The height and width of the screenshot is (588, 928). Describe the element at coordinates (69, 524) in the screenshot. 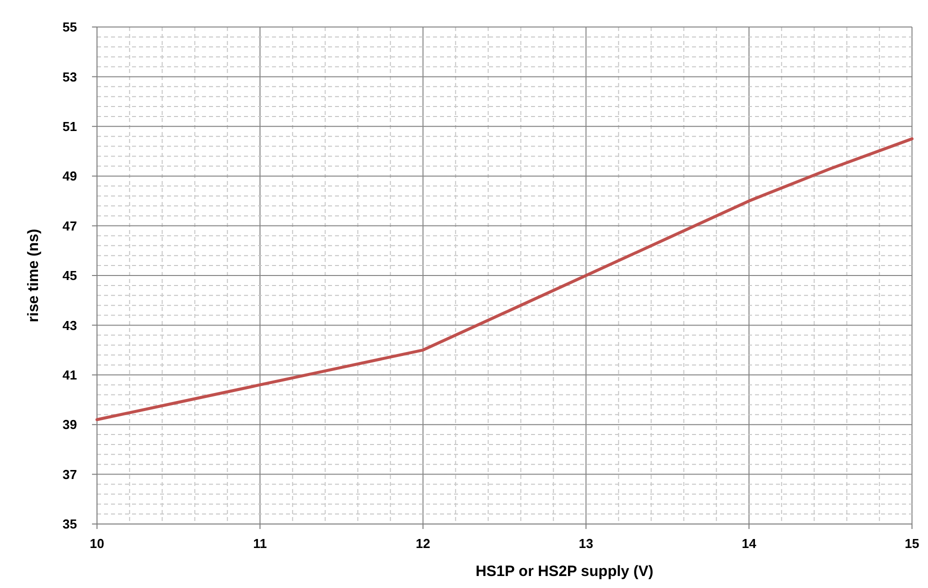

I see `y-tick-label: 35` at that location.